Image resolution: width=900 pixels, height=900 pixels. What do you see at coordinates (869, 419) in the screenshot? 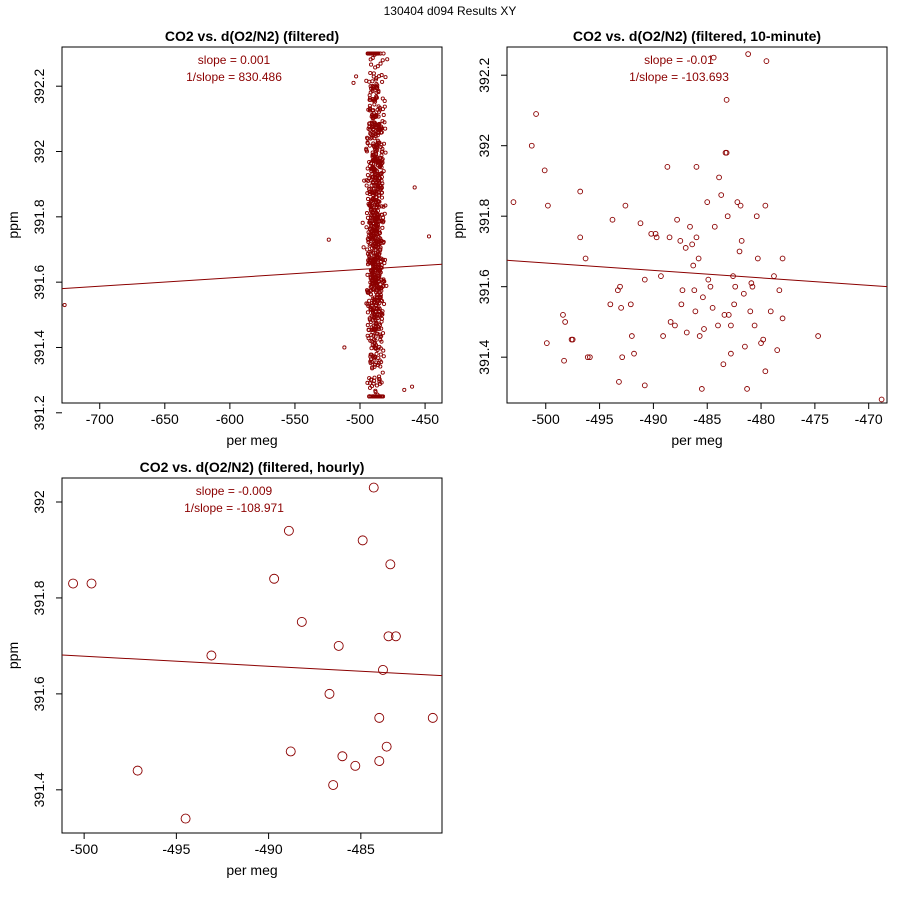
I see `x-tick-label: -470` at bounding box center [869, 419].